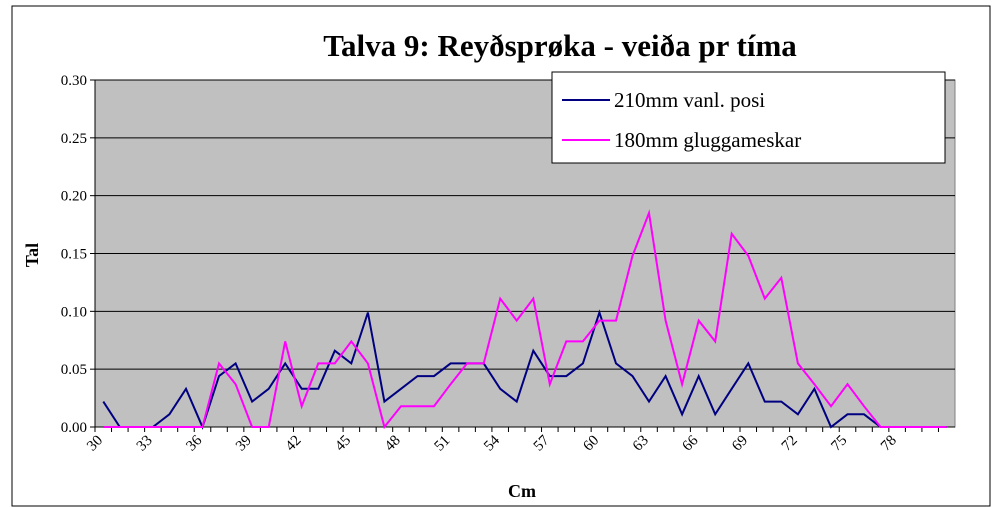 The width and height of the screenshot is (1007, 507). Describe the element at coordinates (32, 255) in the screenshot. I see `y-axis-title: Tal` at that location.